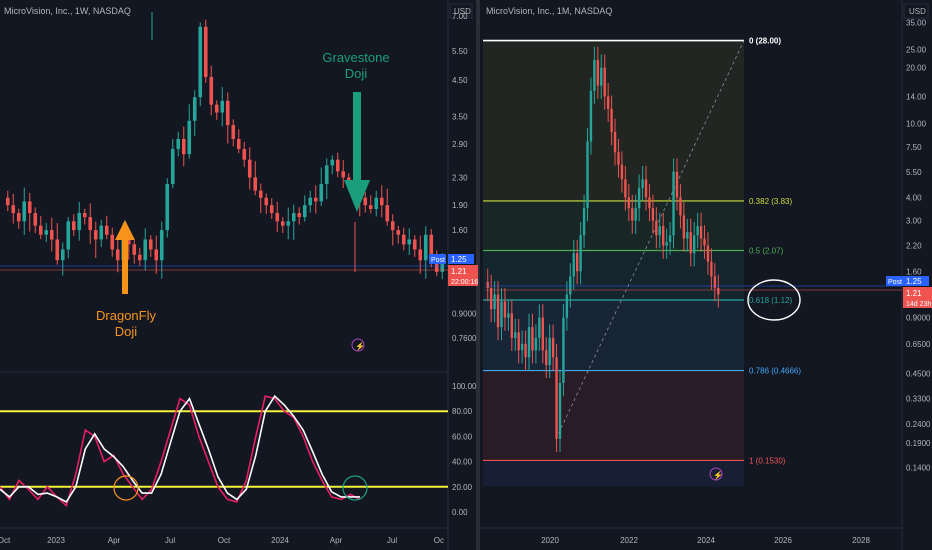  I want to click on fib-618-ellipse, so click(774, 300).